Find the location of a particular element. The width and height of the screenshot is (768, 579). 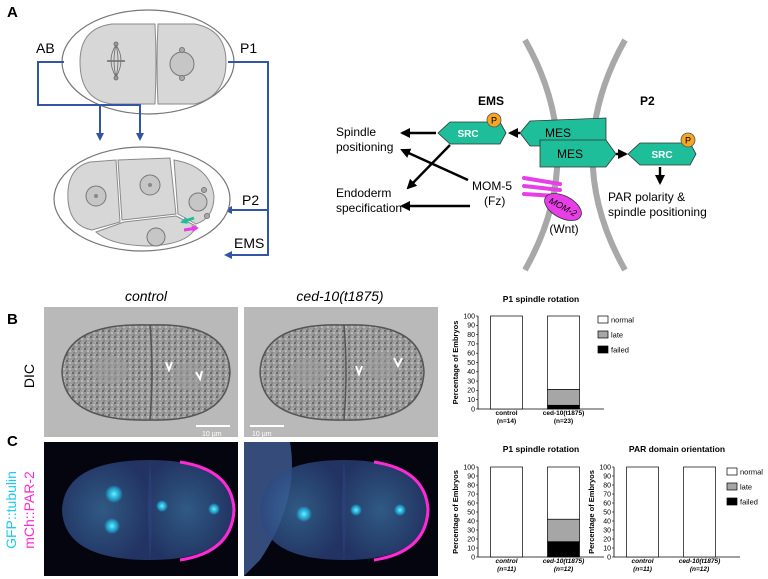

dic-mutant-image: 10 µm is located at coordinates (341, 372).